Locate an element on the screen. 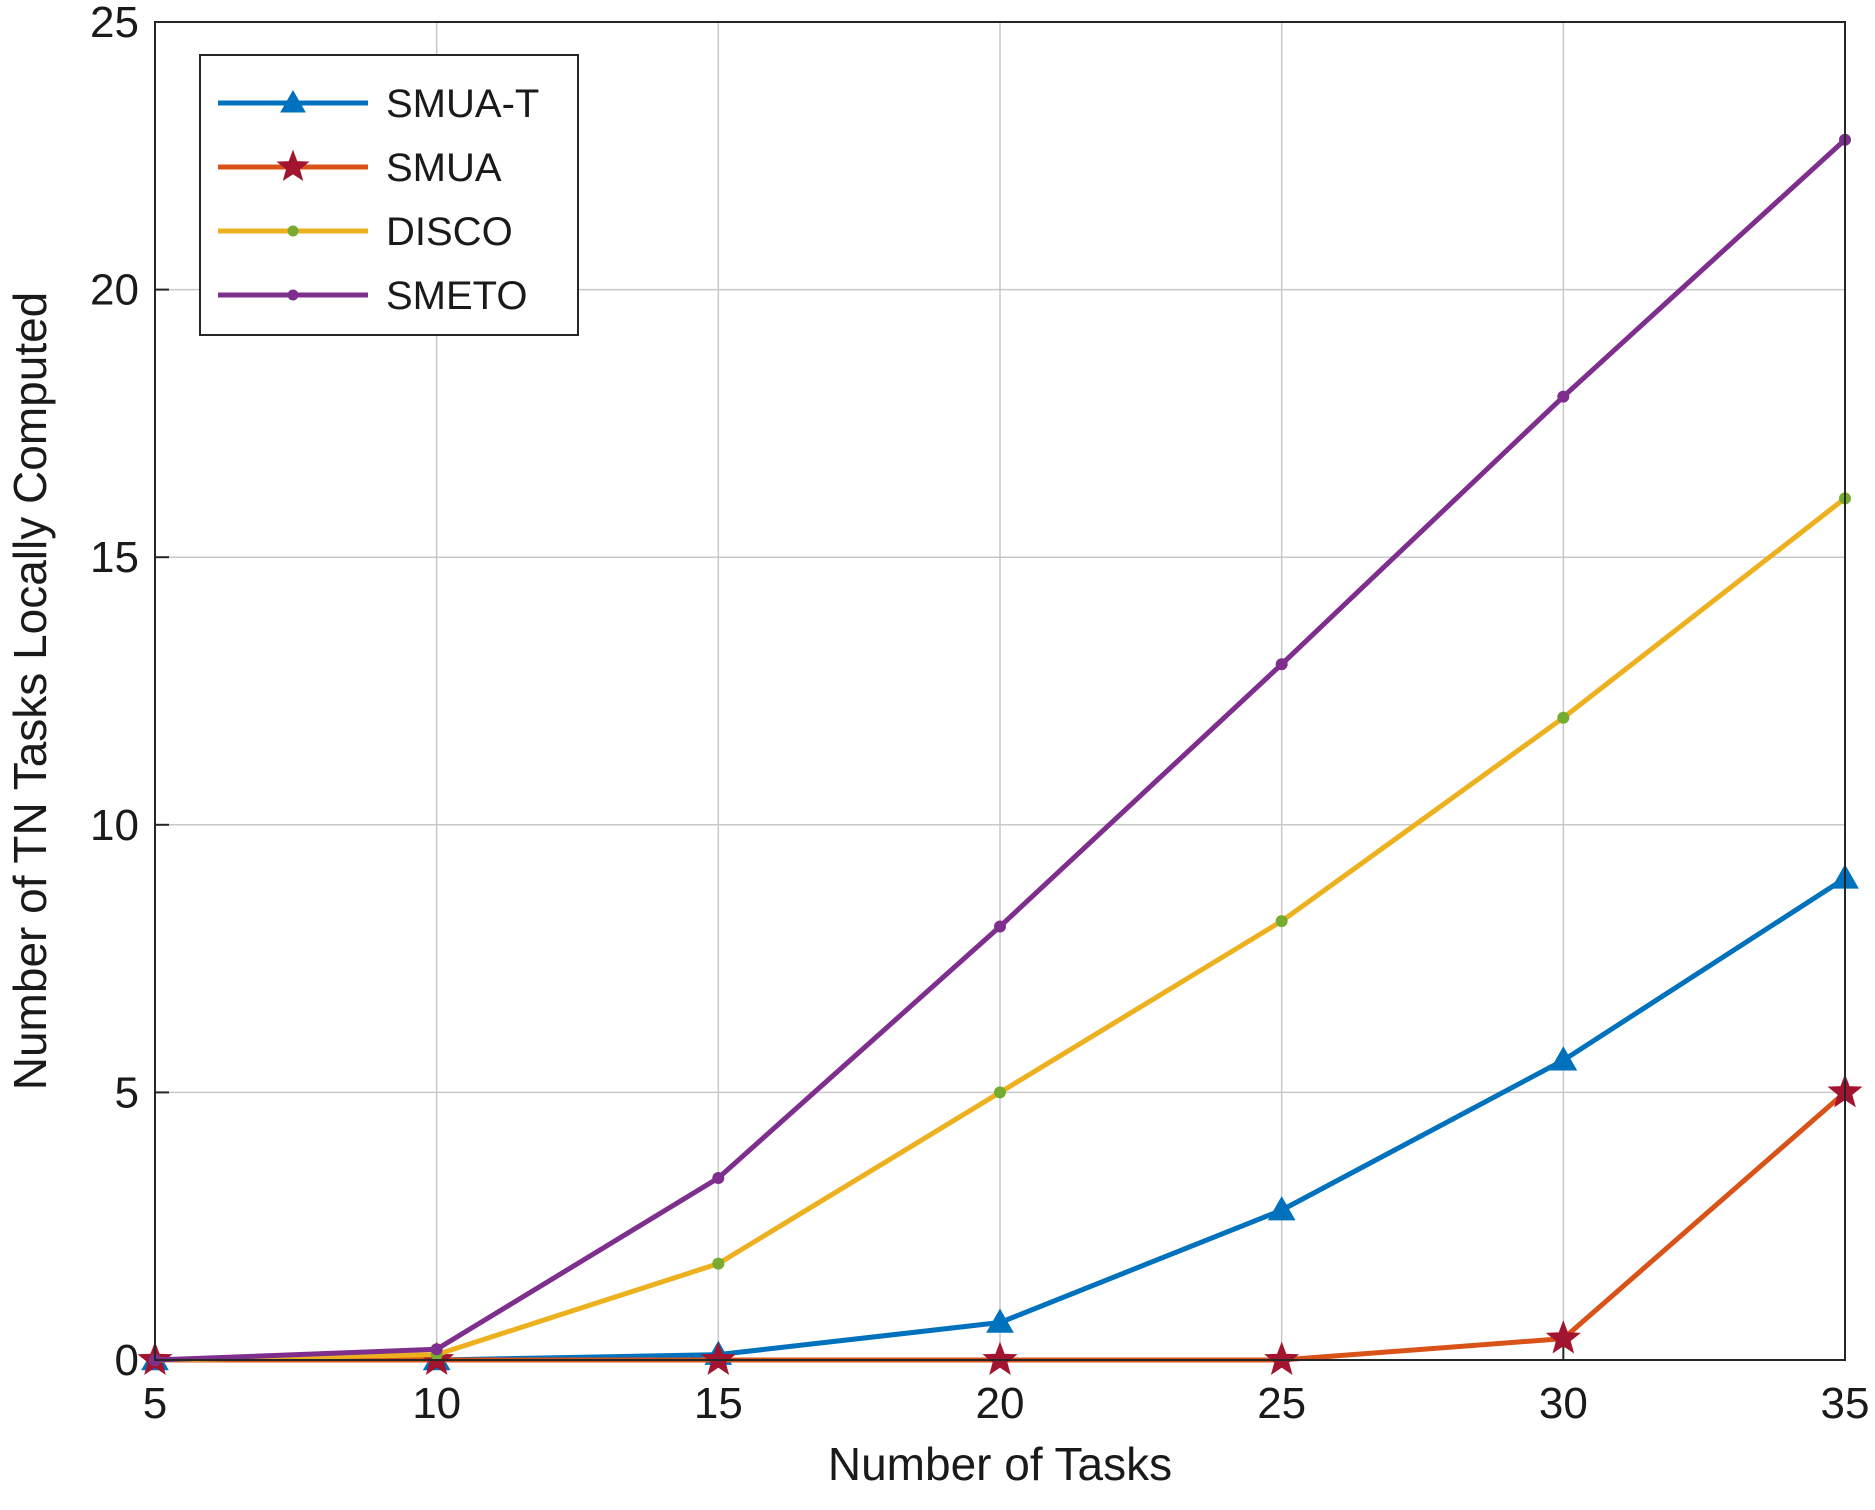 This screenshot has height=1510, width=1875. y-tick-label: 20 is located at coordinates (114, 290).